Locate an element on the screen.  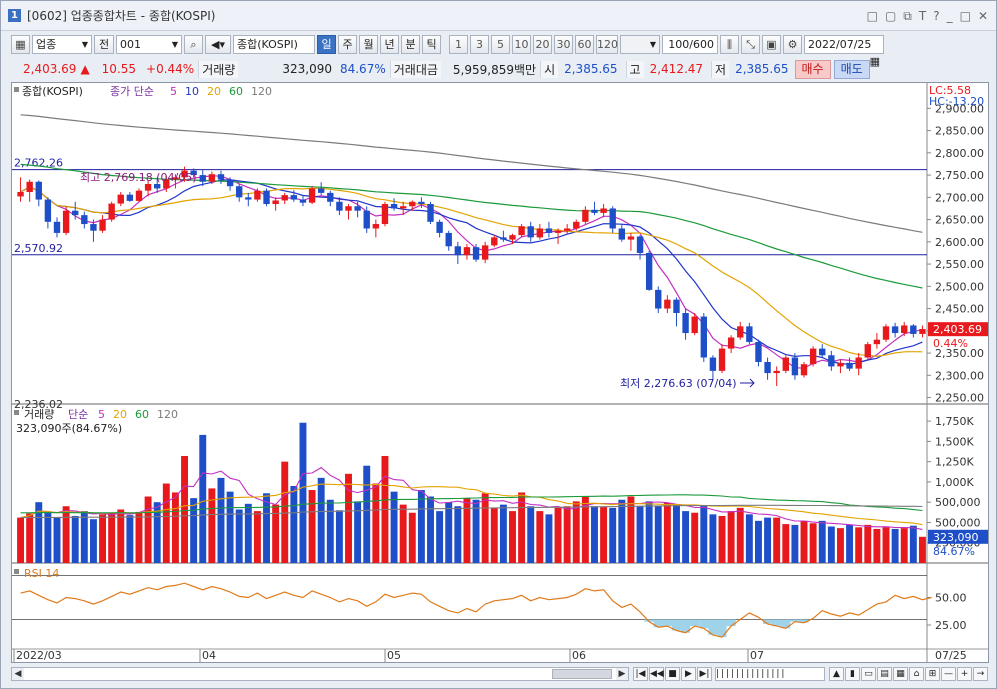
prev-icon: ◀◀ is located at coordinates (656, 674).